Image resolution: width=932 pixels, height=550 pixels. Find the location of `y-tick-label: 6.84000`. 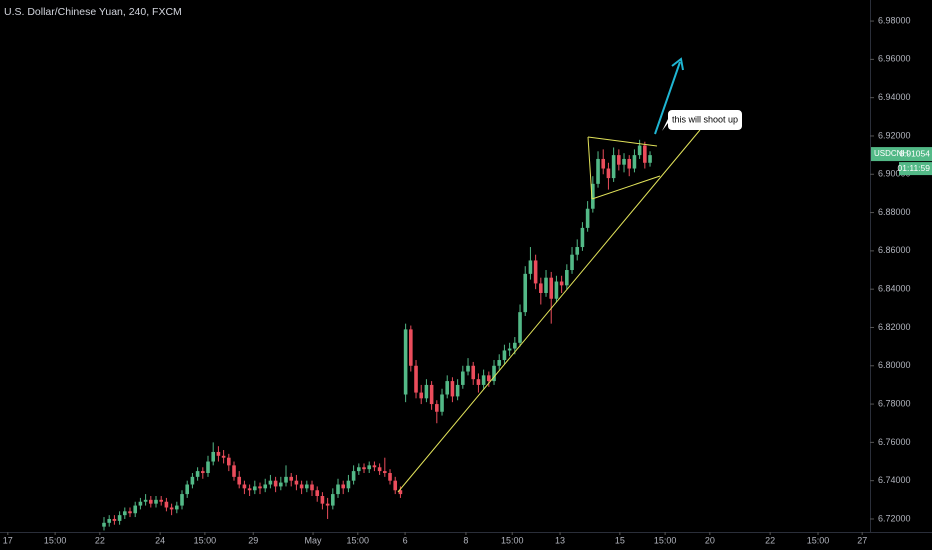

y-tick-label: 6.84000 is located at coordinates (894, 289).